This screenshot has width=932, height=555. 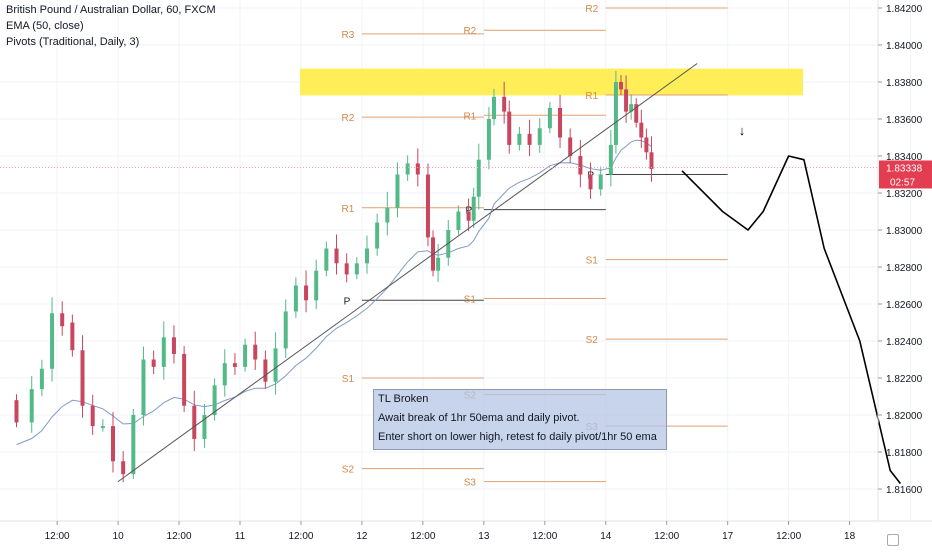 What do you see at coordinates (904, 46) in the screenshot?
I see `price-tick-label: 1.84000` at bounding box center [904, 46].